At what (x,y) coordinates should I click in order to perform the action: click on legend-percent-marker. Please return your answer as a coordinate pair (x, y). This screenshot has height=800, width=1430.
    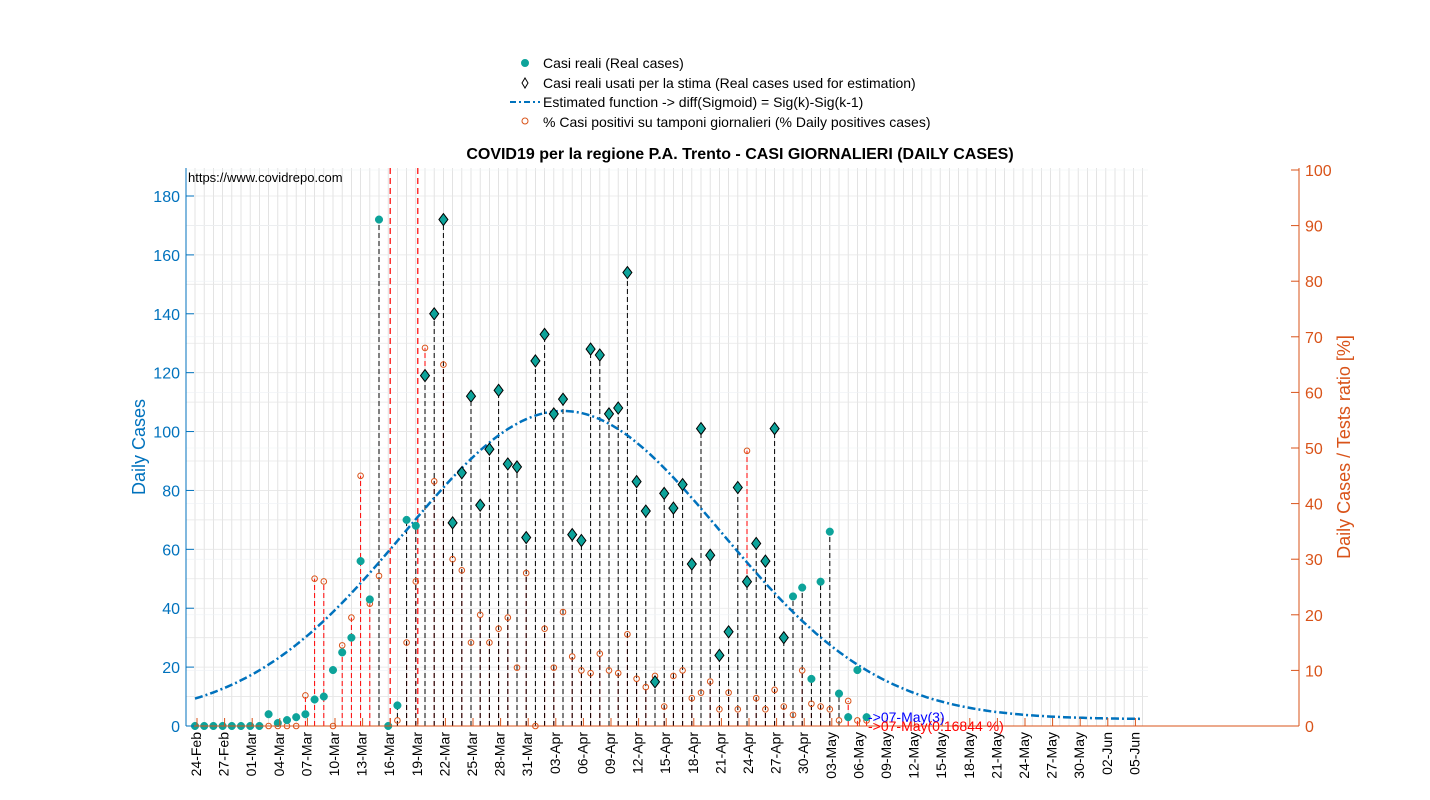
    Looking at the image, I should click on (525, 121).